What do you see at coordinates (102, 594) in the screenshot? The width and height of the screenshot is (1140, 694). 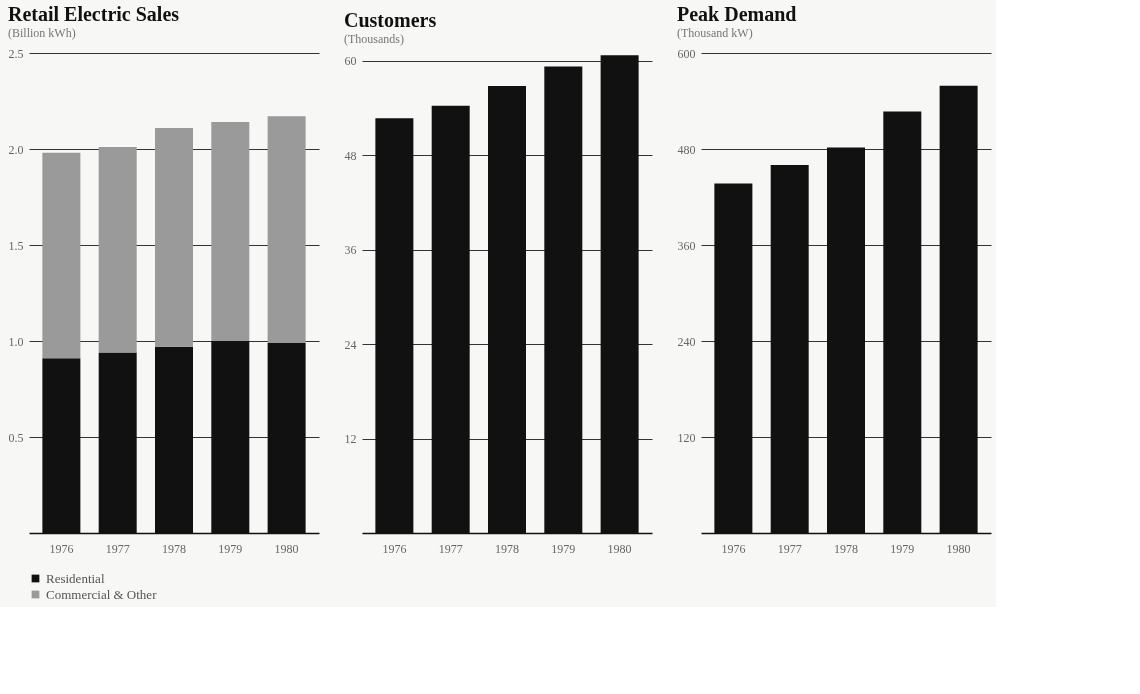 I see `legend-label: Commercial & Other` at bounding box center [102, 594].